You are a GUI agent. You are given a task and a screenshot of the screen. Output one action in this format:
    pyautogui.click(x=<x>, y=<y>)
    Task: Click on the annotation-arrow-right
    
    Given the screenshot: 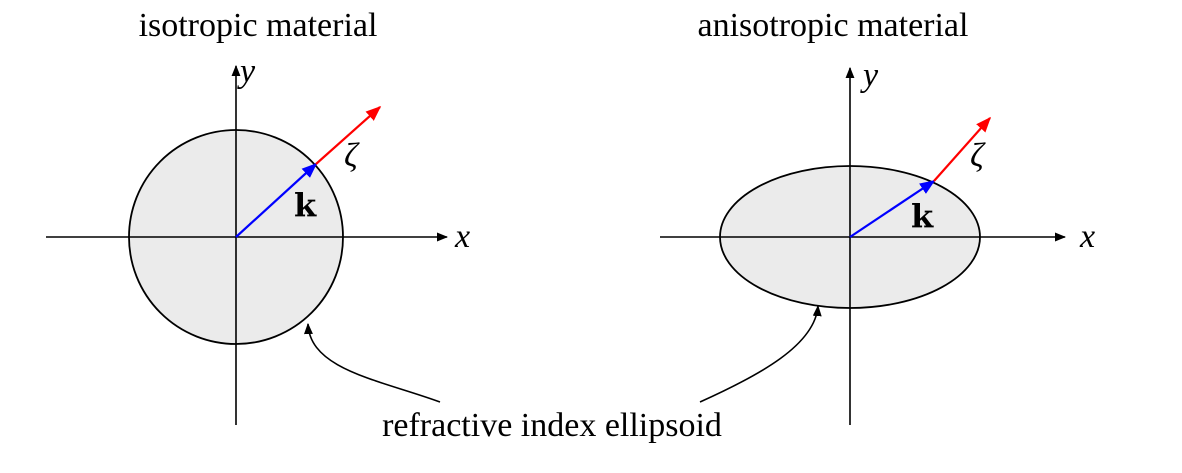 What is the action you would take?
    pyautogui.click(x=760, y=353)
    